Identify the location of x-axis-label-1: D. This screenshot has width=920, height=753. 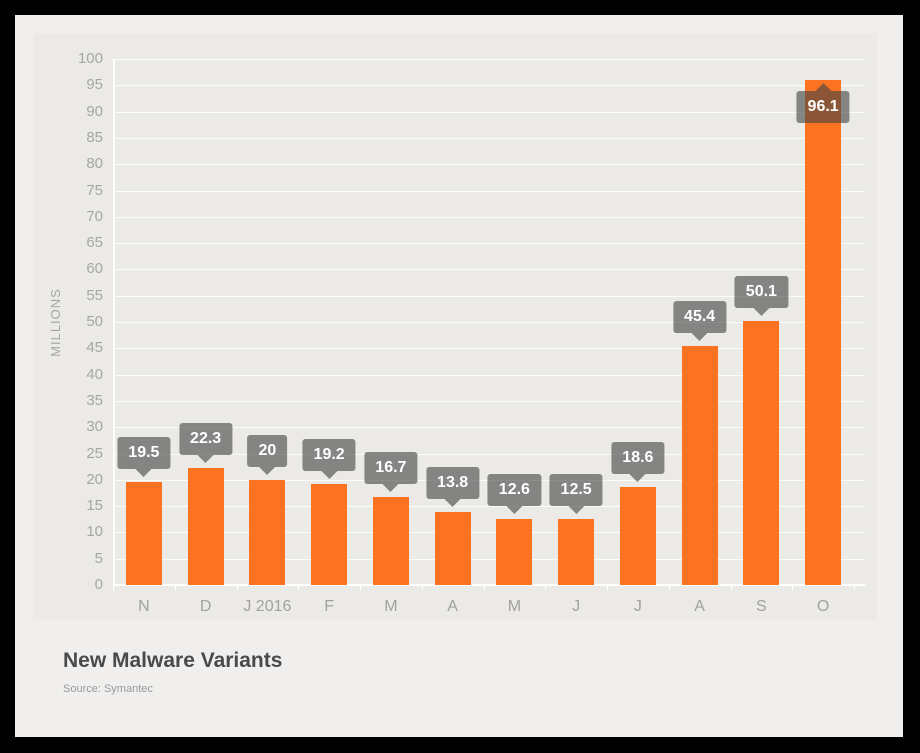
(205, 606).